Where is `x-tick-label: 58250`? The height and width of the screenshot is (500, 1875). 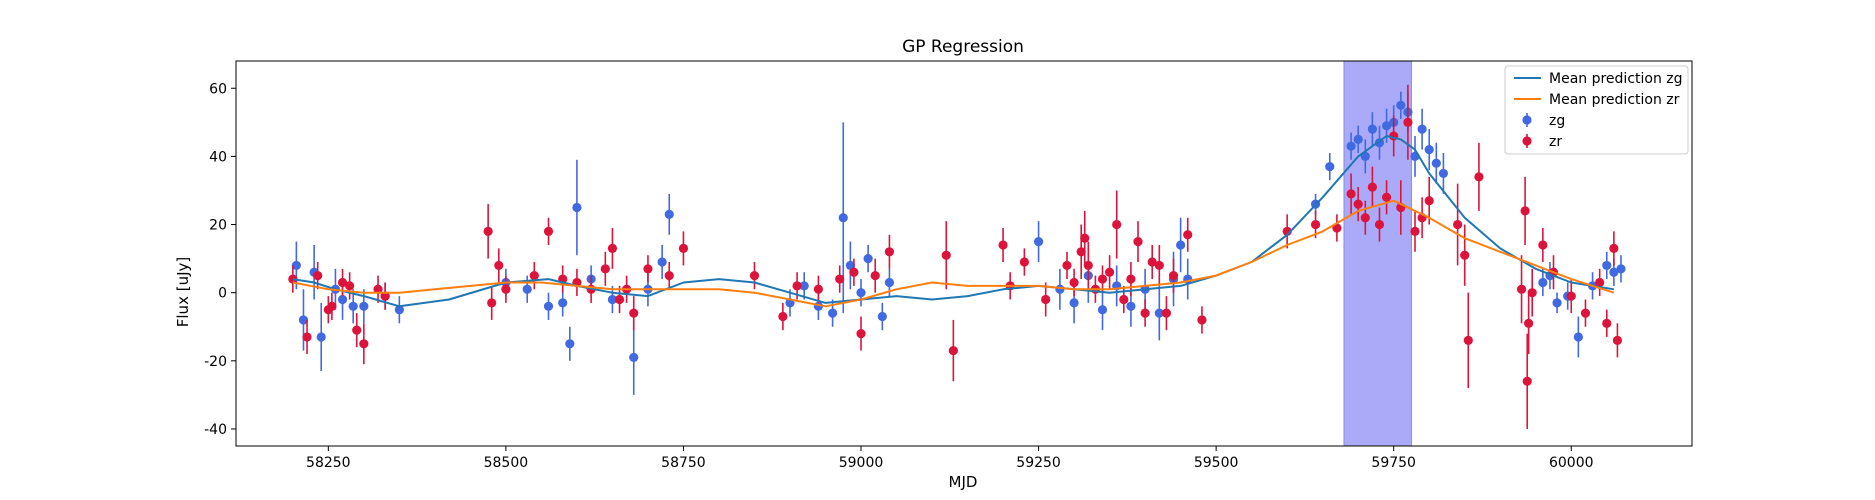
x-tick-label: 58250 is located at coordinates (328, 463).